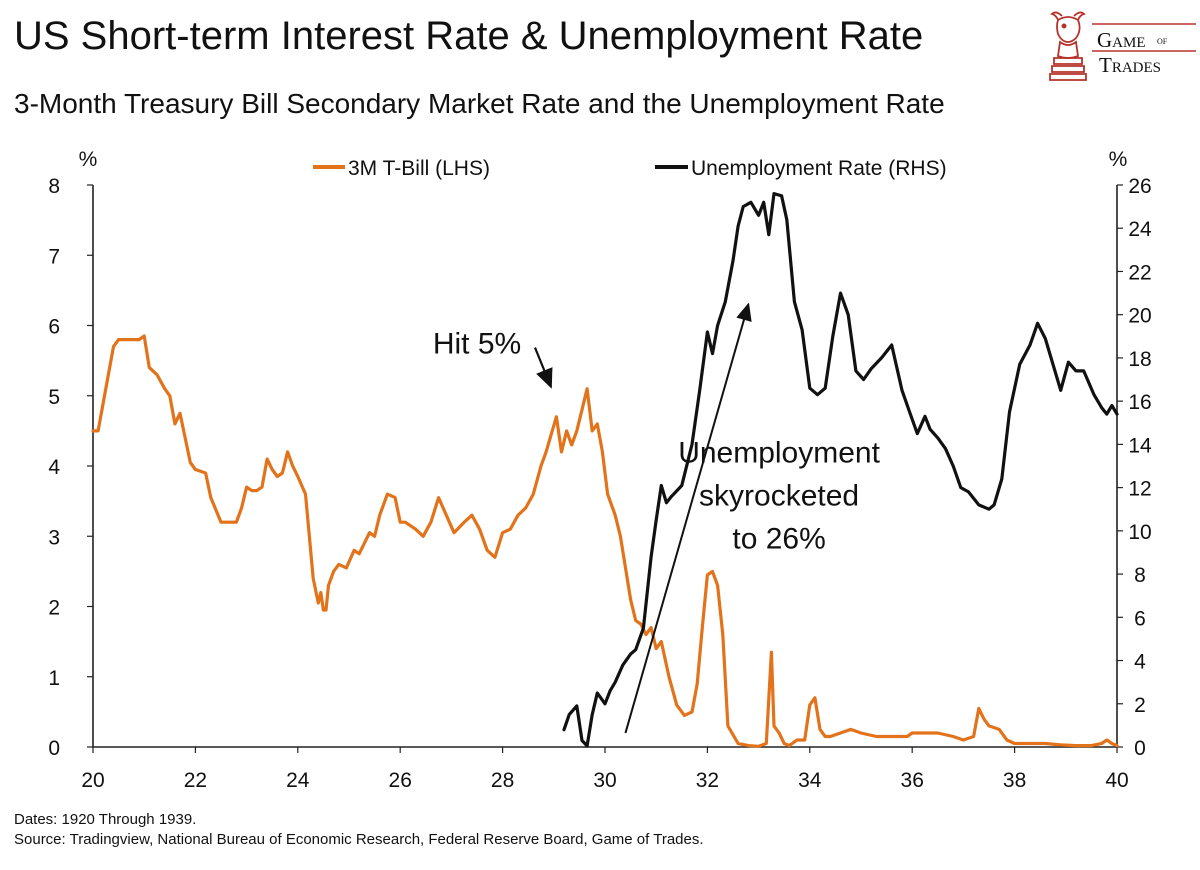  I want to click on y-left-tick-label: 5, so click(54, 397).